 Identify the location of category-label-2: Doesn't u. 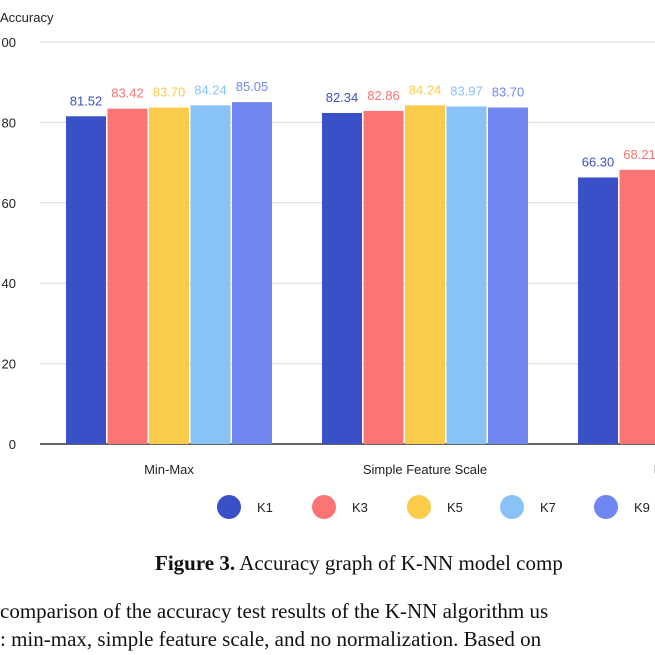
(654, 469).